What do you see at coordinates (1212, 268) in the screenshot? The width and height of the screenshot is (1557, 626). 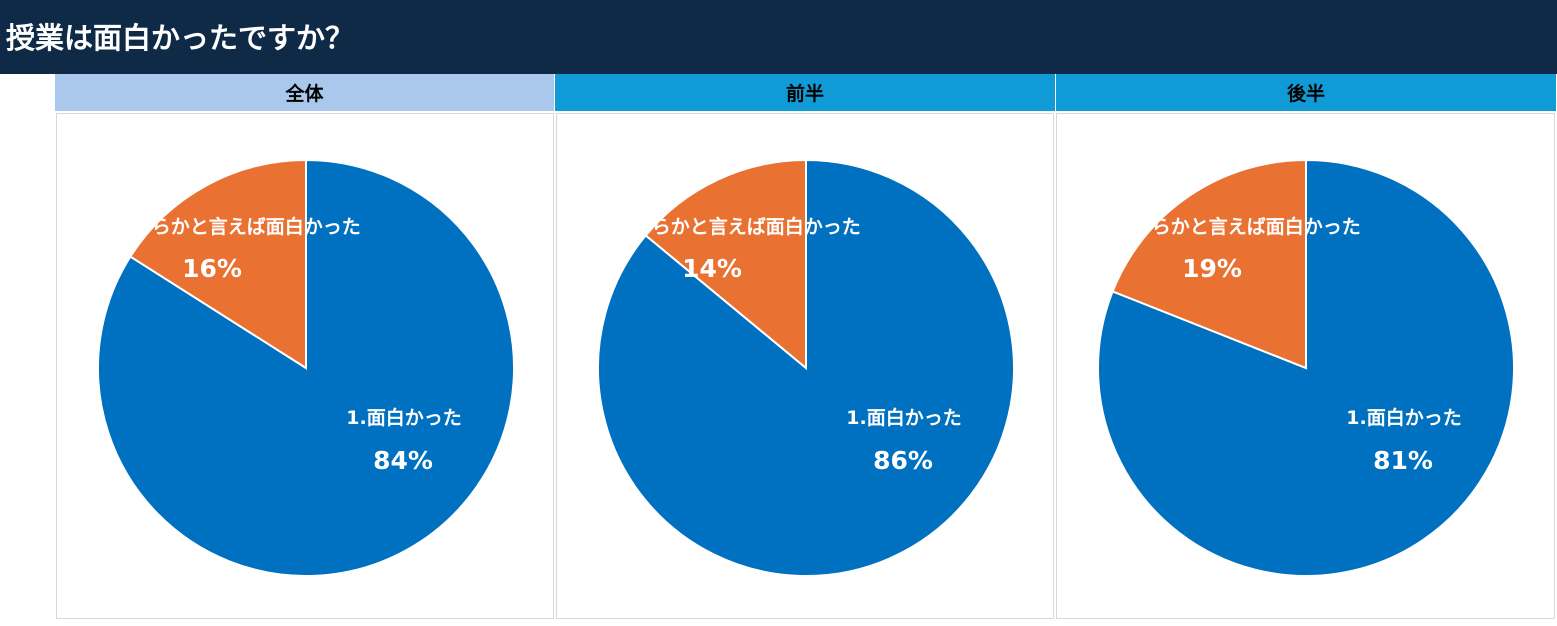 I see `slice-value-2: 19%` at bounding box center [1212, 268].